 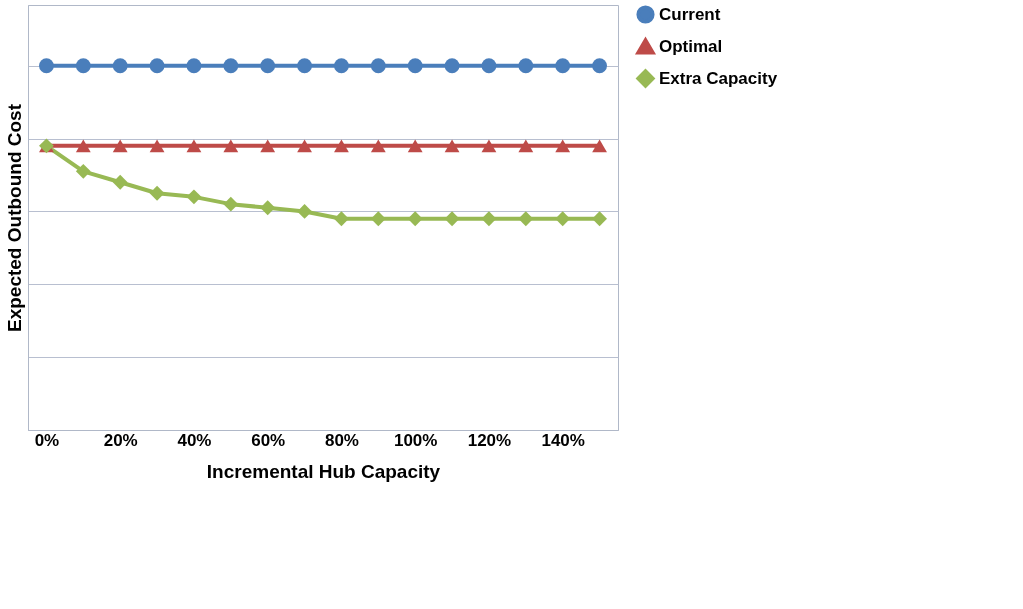 I want to click on x-tick-label: 140%, so click(x=563, y=440).